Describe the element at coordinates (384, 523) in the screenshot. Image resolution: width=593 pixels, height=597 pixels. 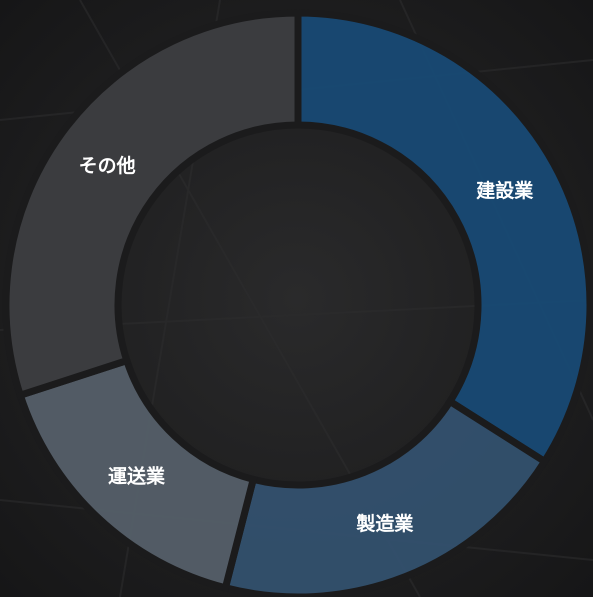
I see `segment-label: 製造業` at that location.